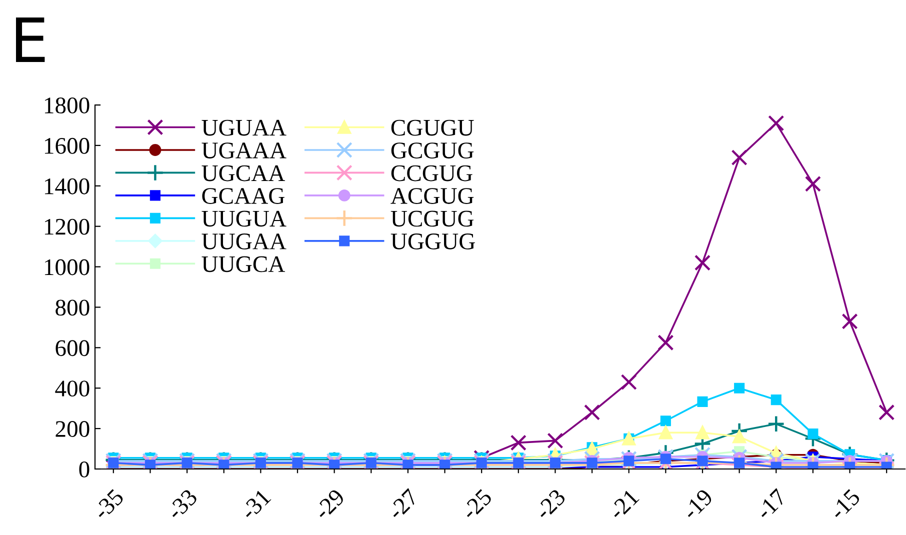 The image size is (906, 535). Describe the element at coordinates (73, 308) in the screenshot. I see `y-tick-label: 800` at that location.